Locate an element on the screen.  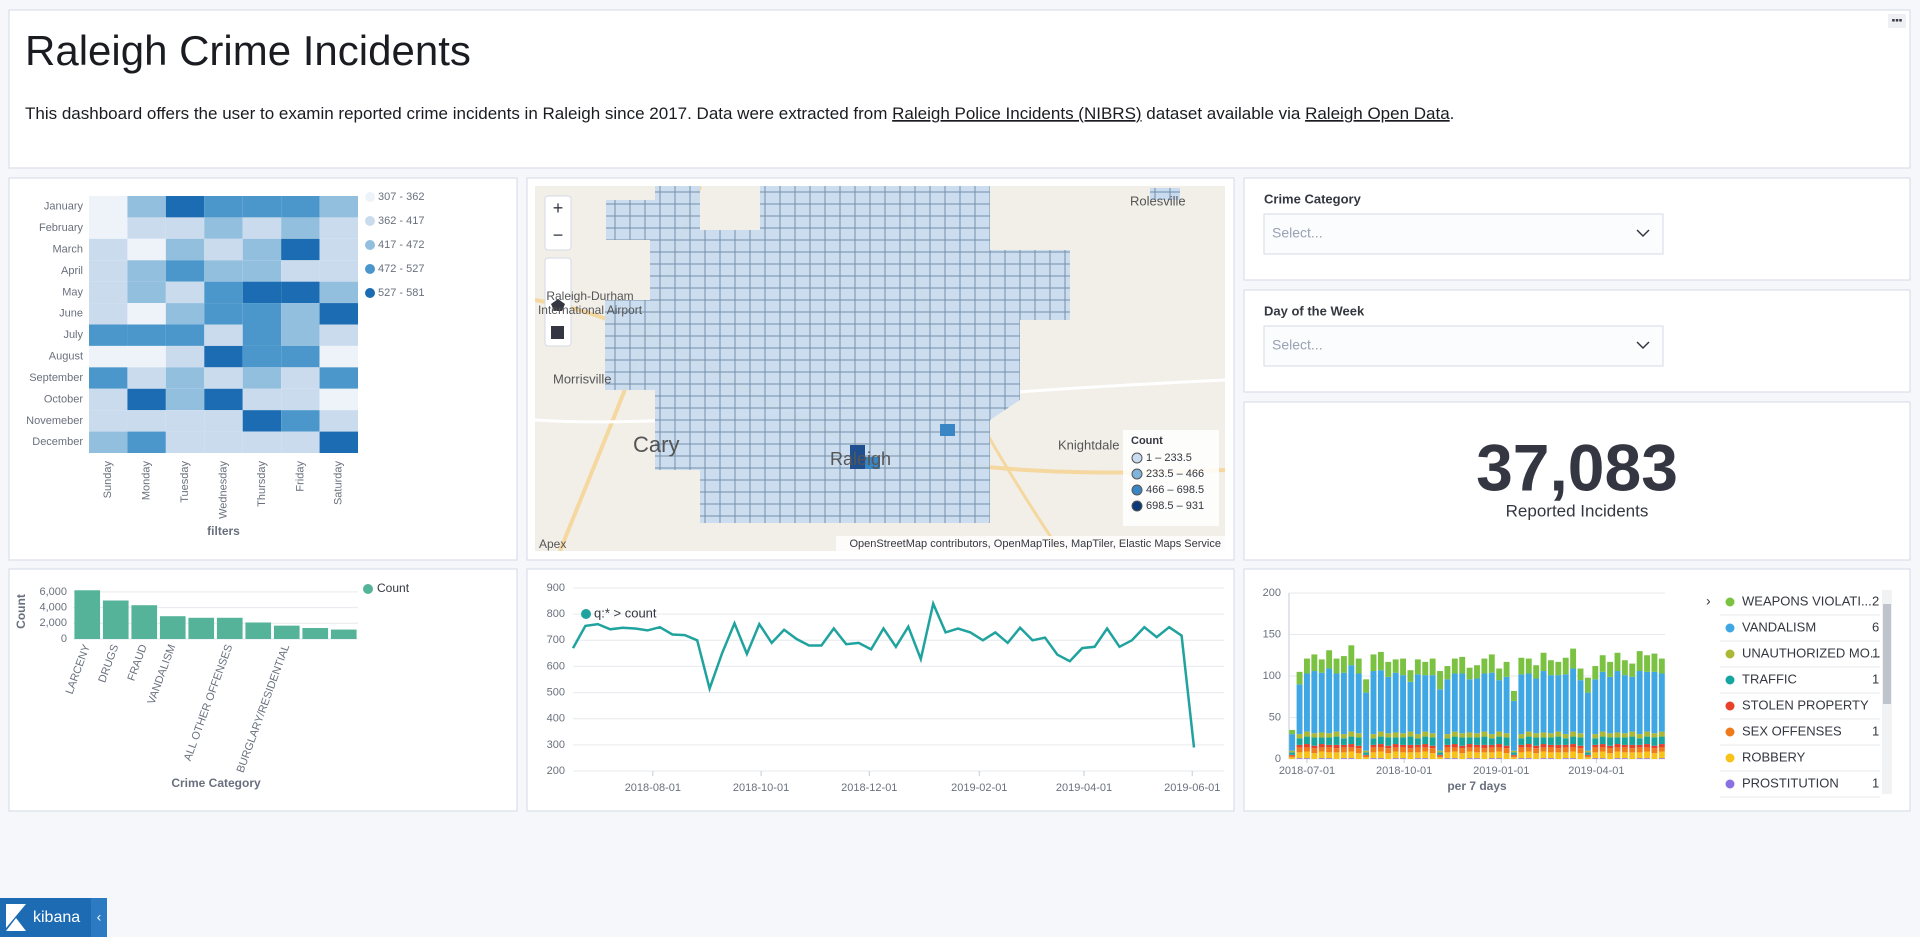
map-legend-label: 233.5 – 466 is located at coordinates (1175, 474).